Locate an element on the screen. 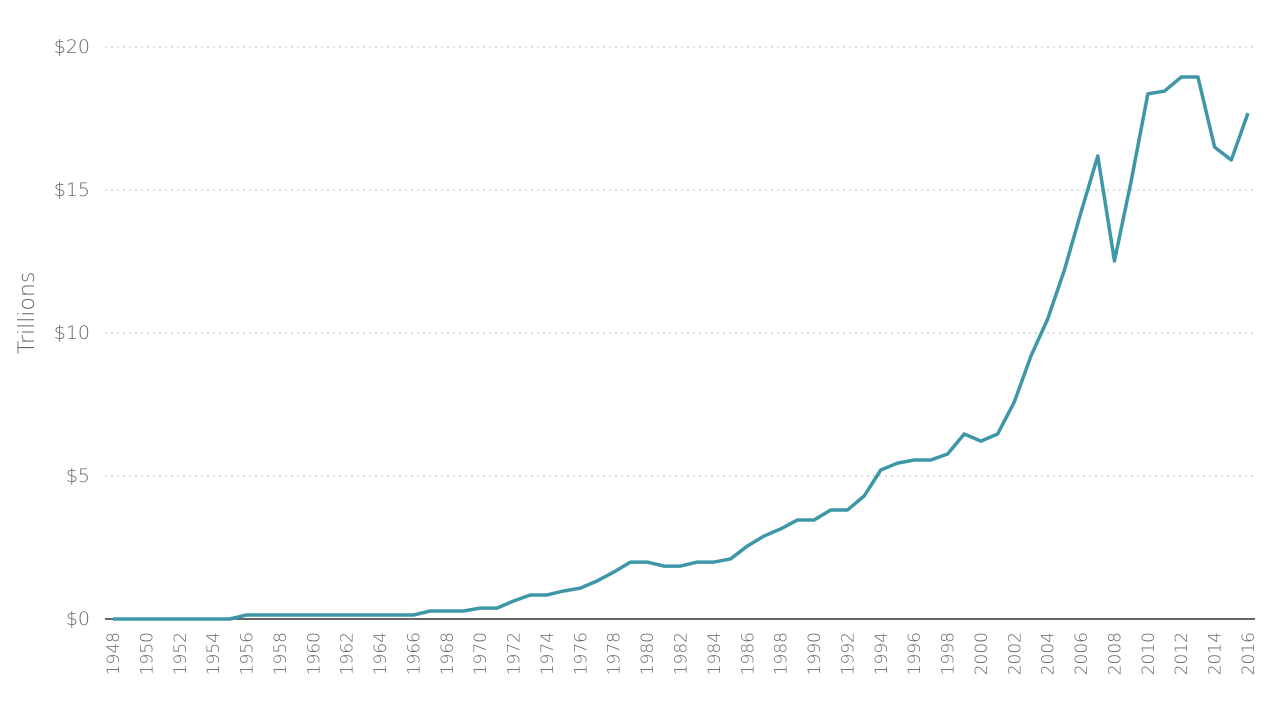 Image resolution: width=1269 pixels, height=709 pixels. x-tick-label: 1984 is located at coordinates (715, 653).